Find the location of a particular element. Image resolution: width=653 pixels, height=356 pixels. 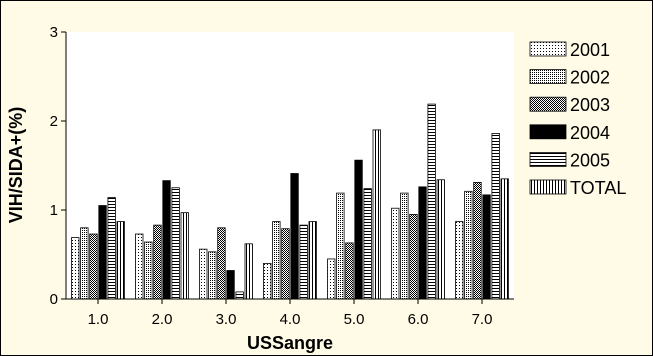

x-tick-label: 3.0 is located at coordinates (226, 319).